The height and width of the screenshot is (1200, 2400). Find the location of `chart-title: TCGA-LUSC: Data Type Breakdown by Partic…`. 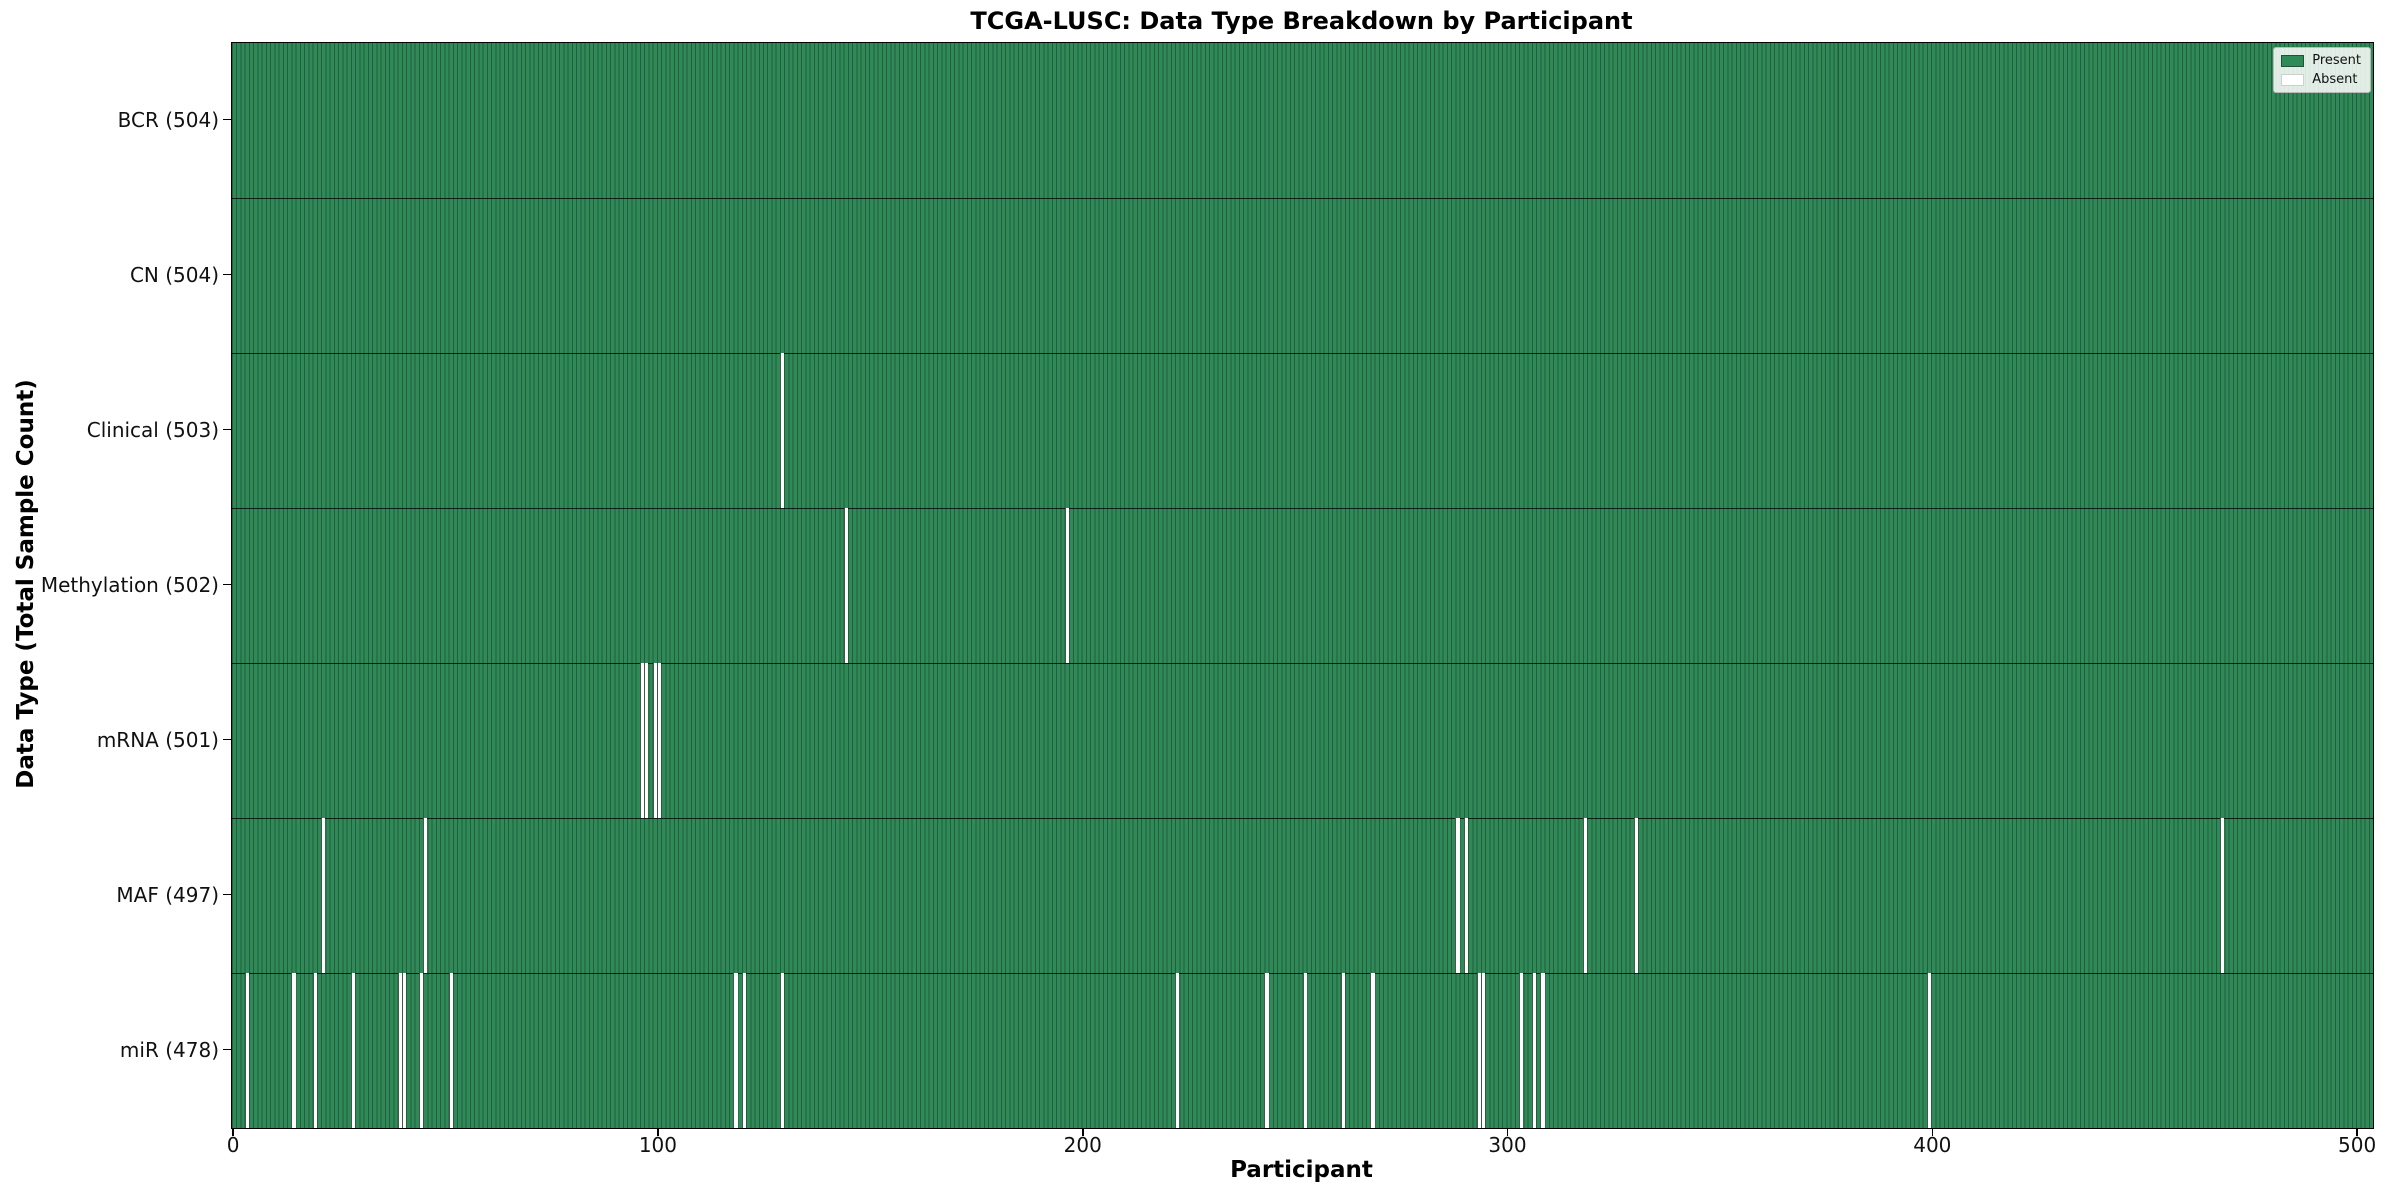

chart-title: TCGA-LUSC: Data Type Breakdown by Partic… is located at coordinates (1301, 21).